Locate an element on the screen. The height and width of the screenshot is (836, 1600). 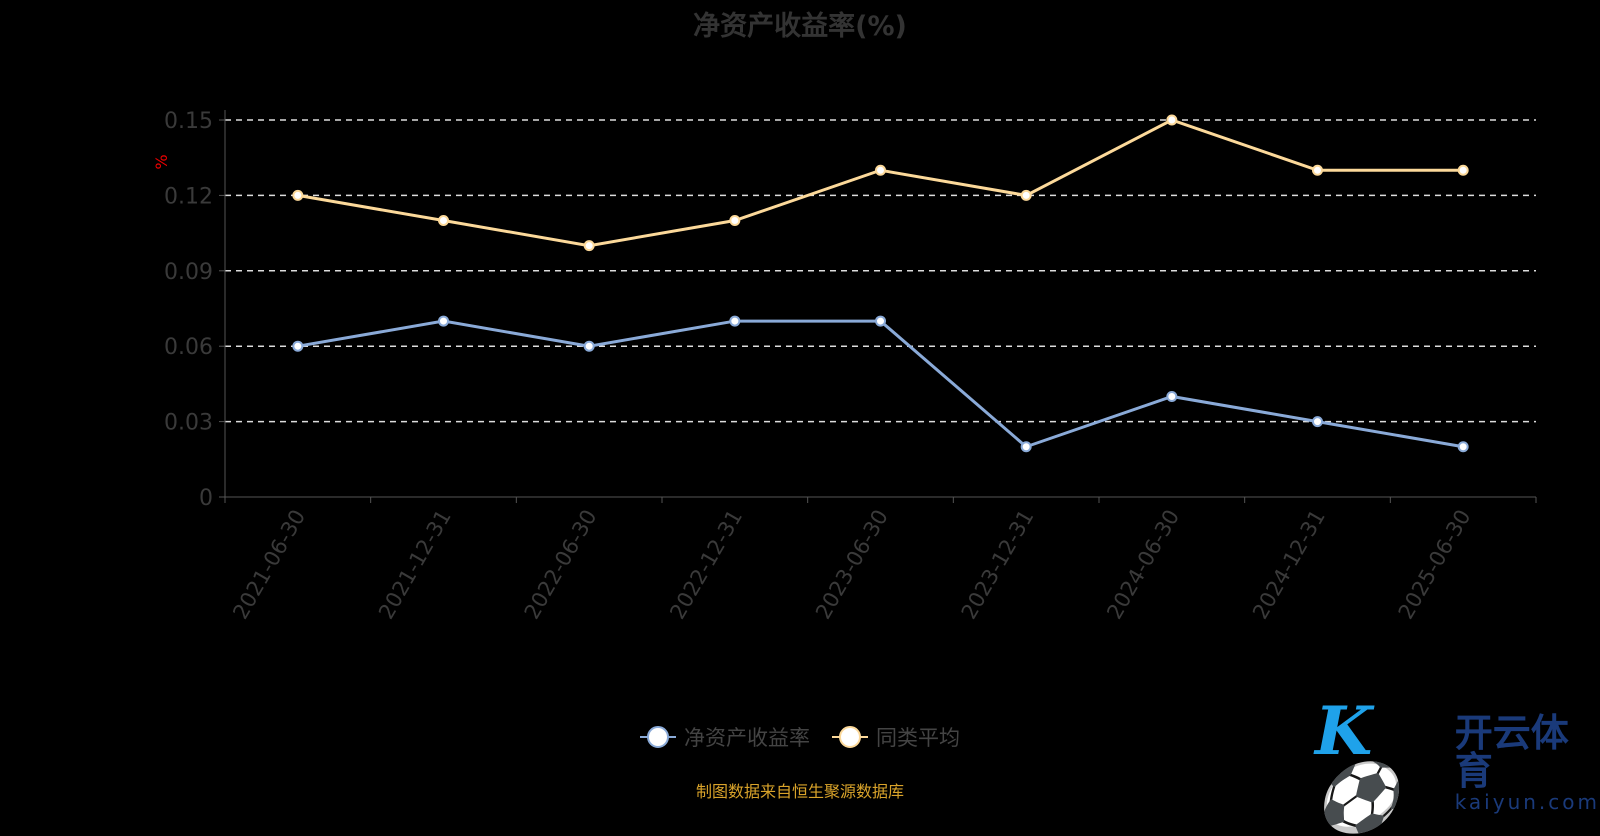
chart-title: 净资产收益率(%) is located at coordinates (800, 26).